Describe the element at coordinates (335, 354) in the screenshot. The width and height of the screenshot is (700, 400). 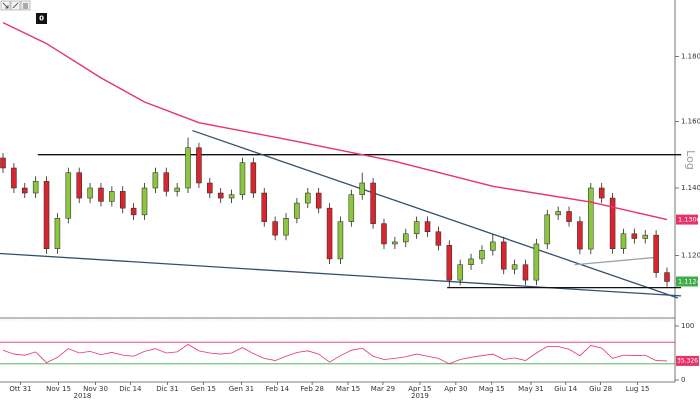
I see `rsi-line` at that location.